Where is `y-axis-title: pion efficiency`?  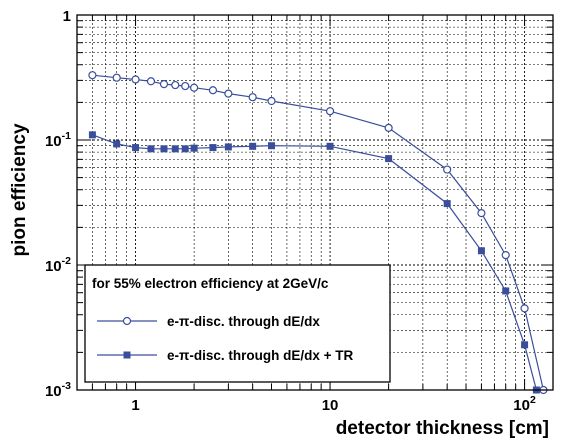 y-axis-title: pion efficiency is located at coordinates (19, 189).